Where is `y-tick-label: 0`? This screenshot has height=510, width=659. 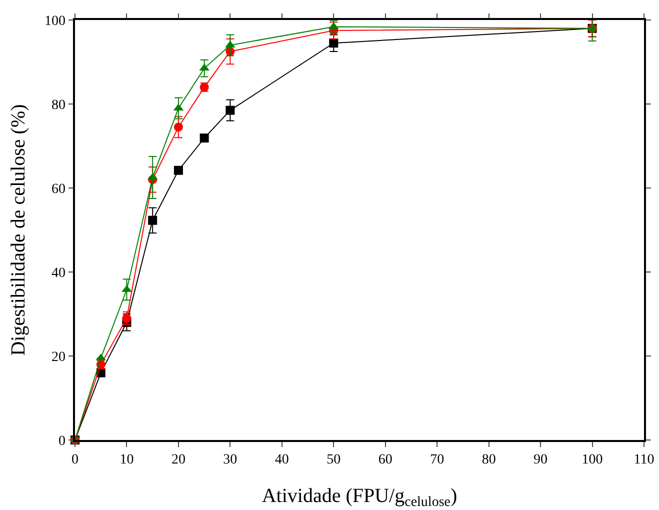
y-tick-label: 0 is located at coordinates (62, 441).